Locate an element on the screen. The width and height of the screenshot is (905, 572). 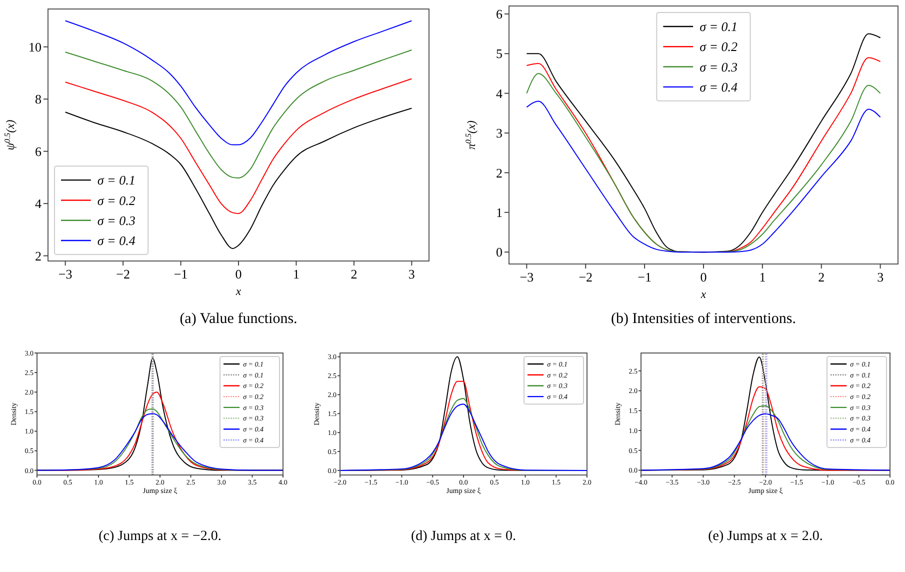
y-tick-label: 5 is located at coordinates (499, 54).